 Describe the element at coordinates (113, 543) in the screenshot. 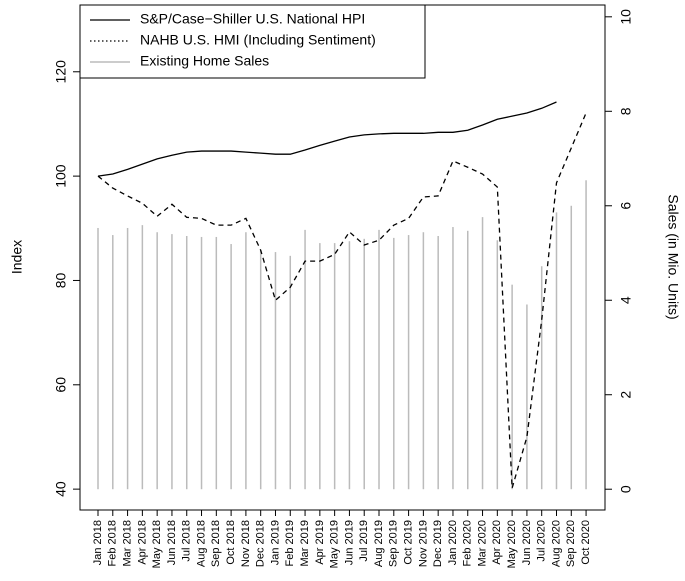

I see `x-tick-label: Feb 2018` at that location.